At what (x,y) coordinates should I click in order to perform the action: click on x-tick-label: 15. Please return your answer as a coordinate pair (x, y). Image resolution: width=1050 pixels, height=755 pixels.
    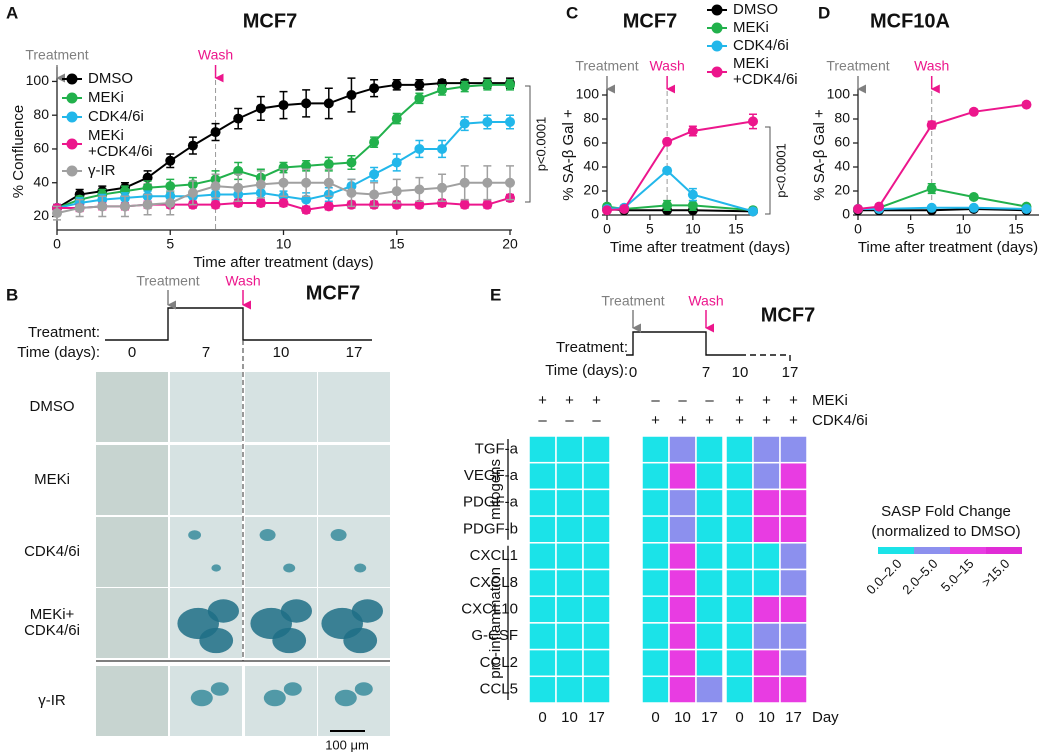
    Looking at the image, I should click on (1016, 229).